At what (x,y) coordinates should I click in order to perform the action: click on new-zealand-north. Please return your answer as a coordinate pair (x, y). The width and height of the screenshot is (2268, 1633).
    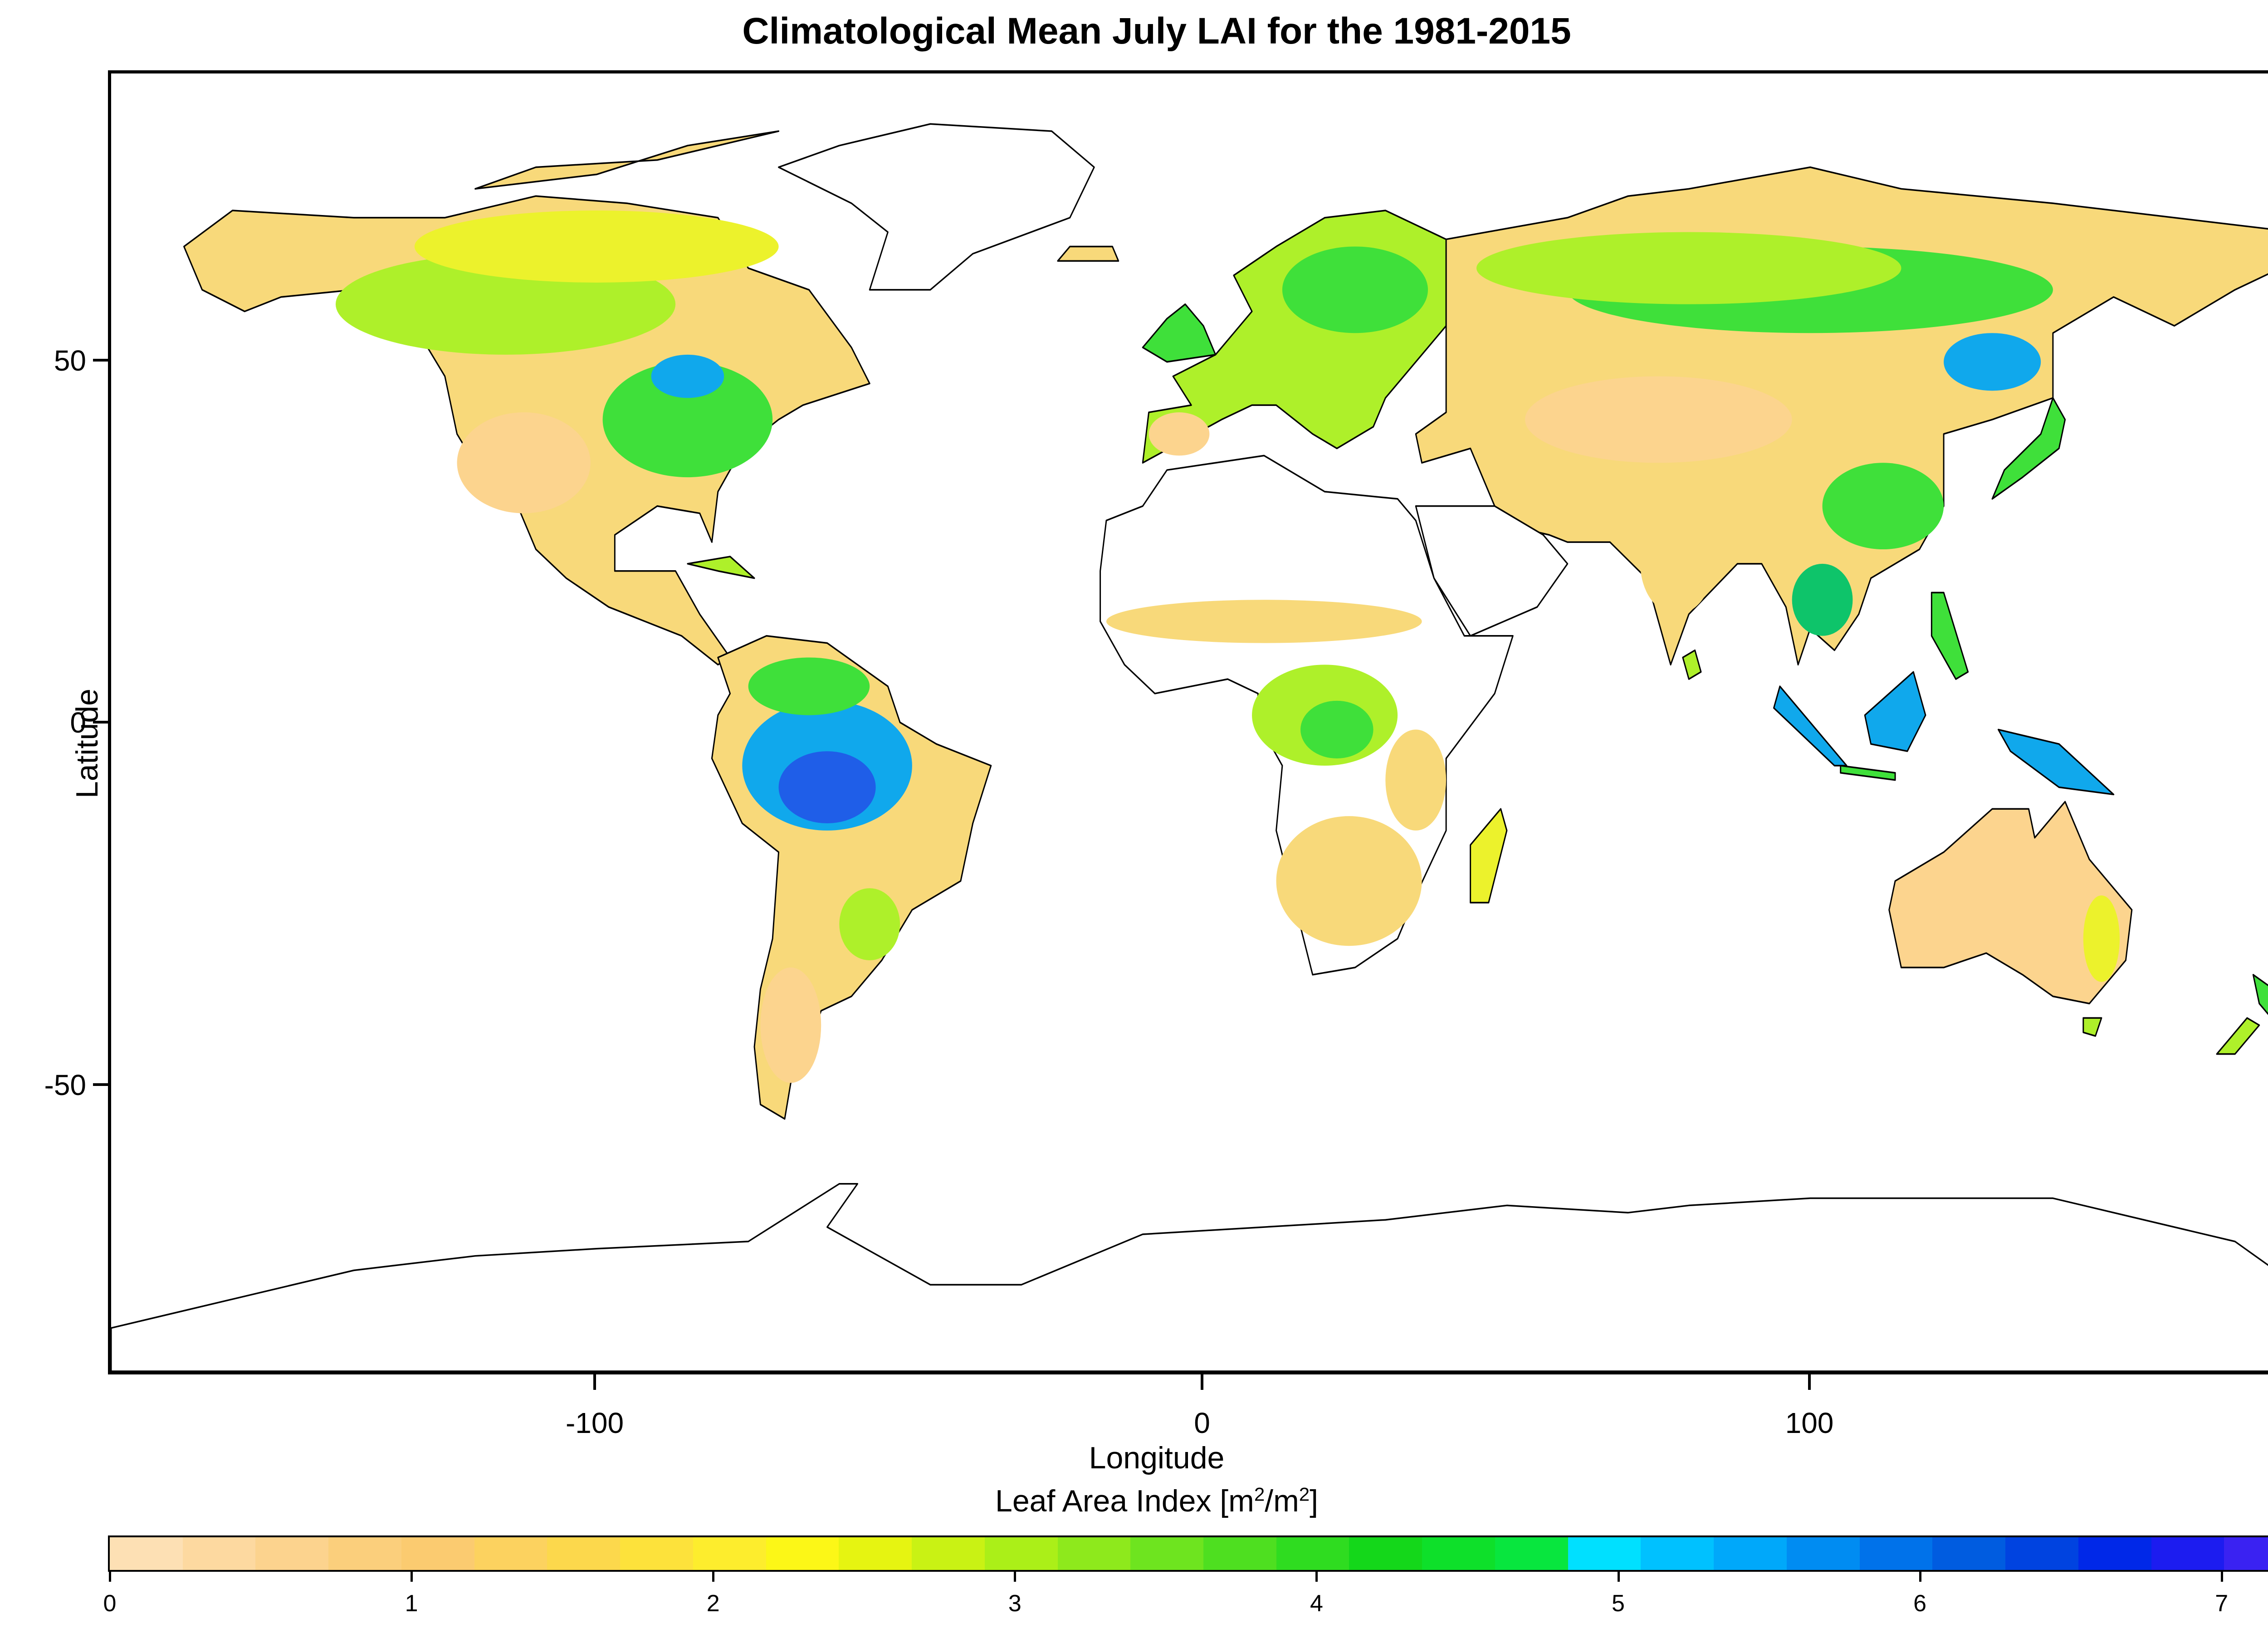
    Looking at the image, I should click on (2260, 994).